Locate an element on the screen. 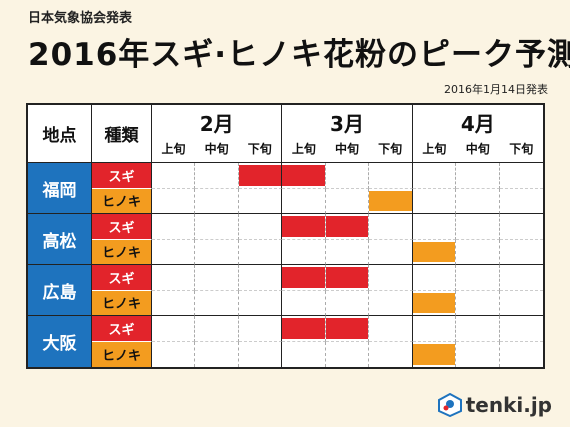 Image resolution: width=570 pixels, height=427 pixels. page-title: 2016年スギ·ヒノキ花粉のピーク予測 is located at coordinates (299, 55).